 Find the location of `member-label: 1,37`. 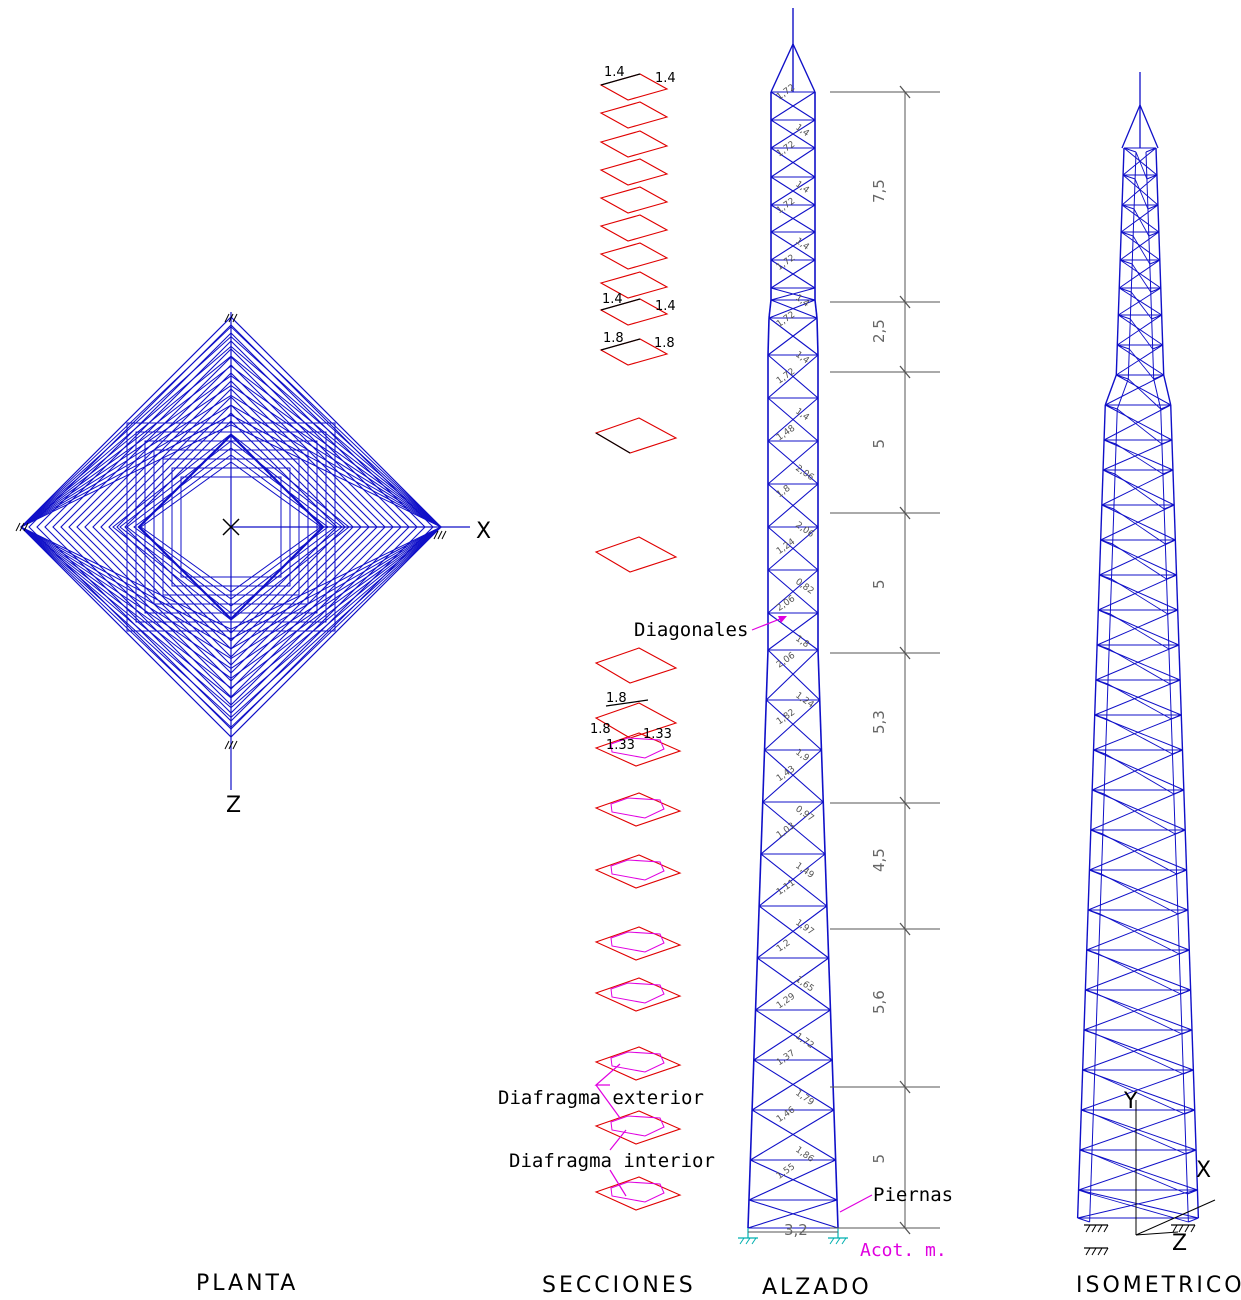

member-label: 1,37 is located at coordinates (786, 1058).